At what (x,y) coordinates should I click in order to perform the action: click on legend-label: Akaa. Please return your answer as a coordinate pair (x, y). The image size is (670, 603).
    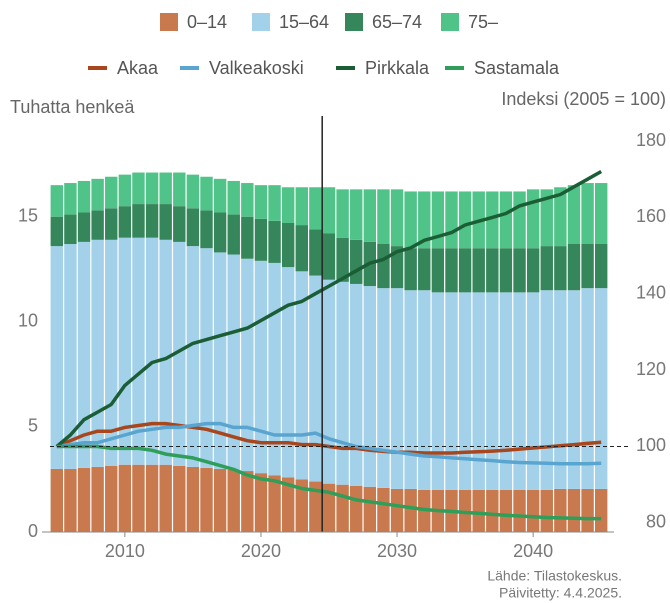
    Looking at the image, I should click on (138, 68).